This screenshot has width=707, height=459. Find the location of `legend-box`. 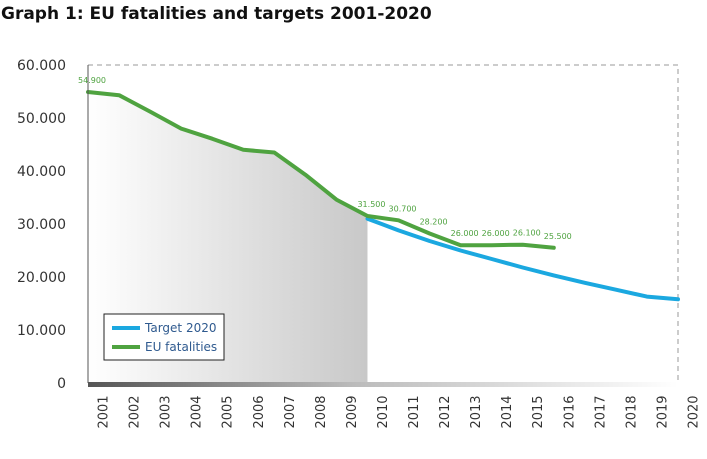

legend-box is located at coordinates (164, 337).